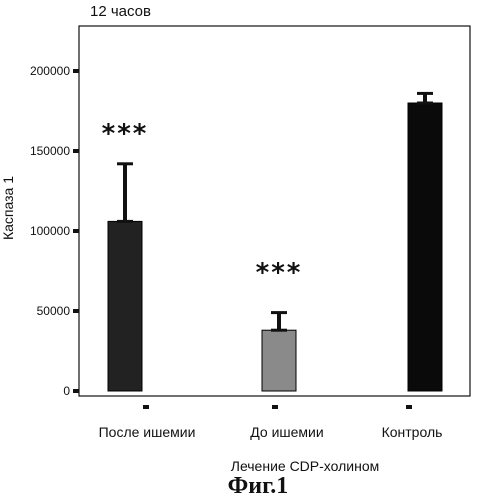 The width and height of the screenshot is (482, 500). Describe the element at coordinates (286, 432) in the screenshot. I see `x-category-label: До ишемии` at that location.